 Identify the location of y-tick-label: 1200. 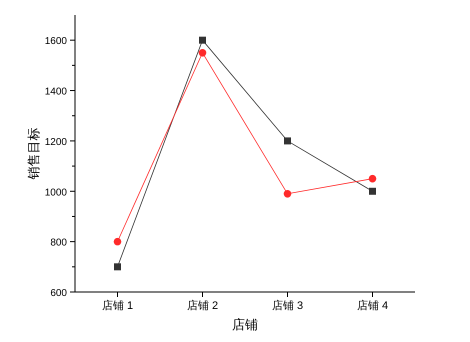
(56, 142).